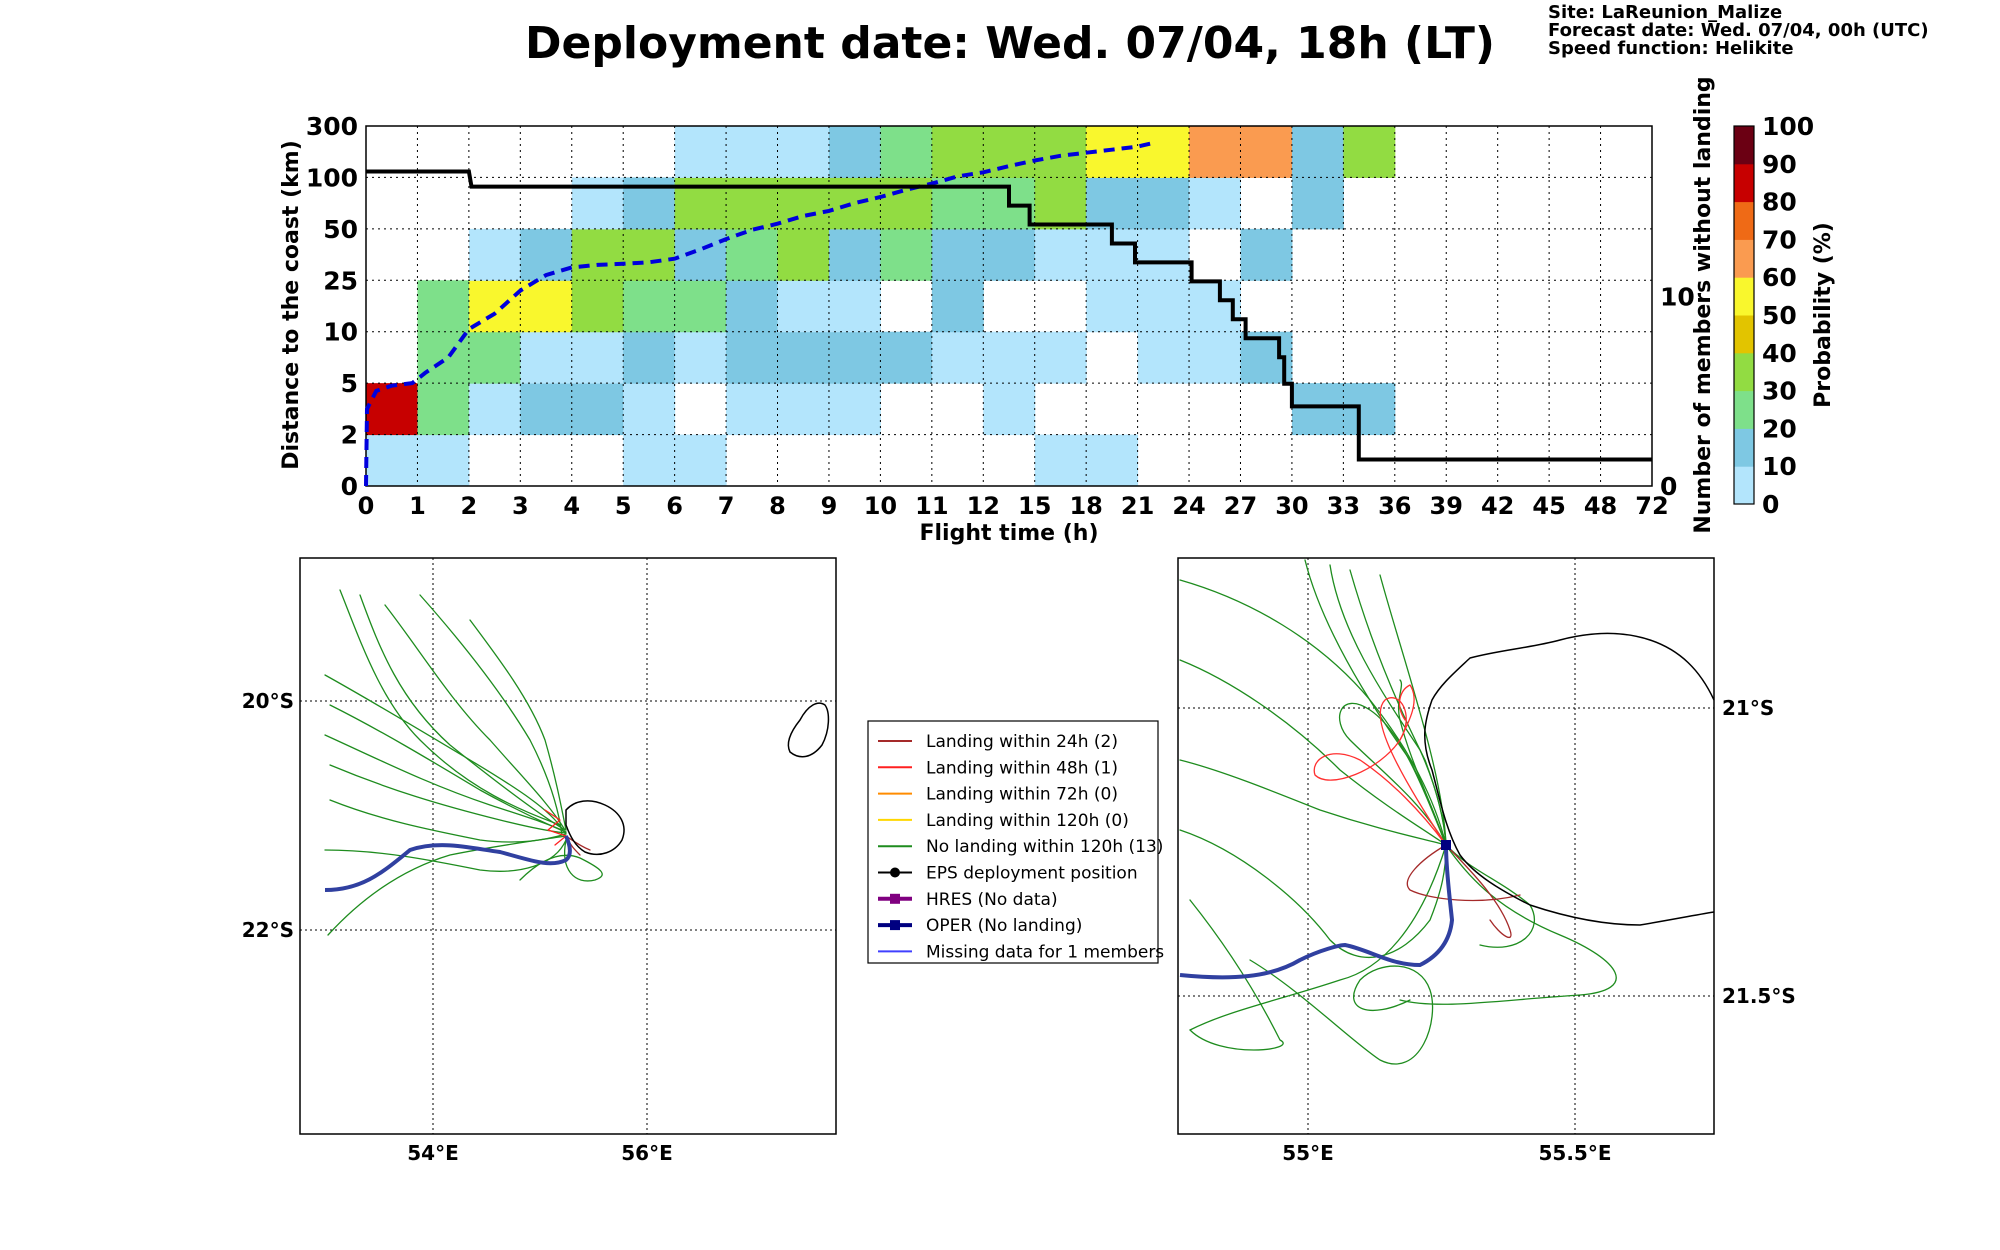 This screenshot has width=2000, height=1250. I want to click on map-left-frame, so click(568, 846).